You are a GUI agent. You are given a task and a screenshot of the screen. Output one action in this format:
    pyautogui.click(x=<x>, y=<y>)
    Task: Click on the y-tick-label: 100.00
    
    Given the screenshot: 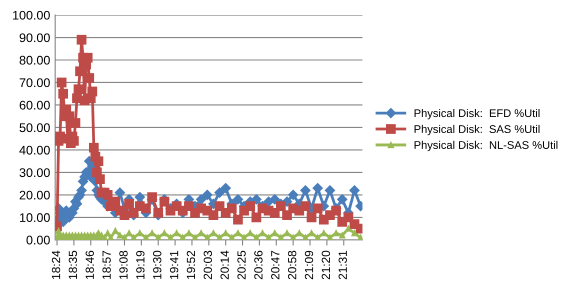 What is the action you would take?
    pyautogui.click(x=31, y=15)
    